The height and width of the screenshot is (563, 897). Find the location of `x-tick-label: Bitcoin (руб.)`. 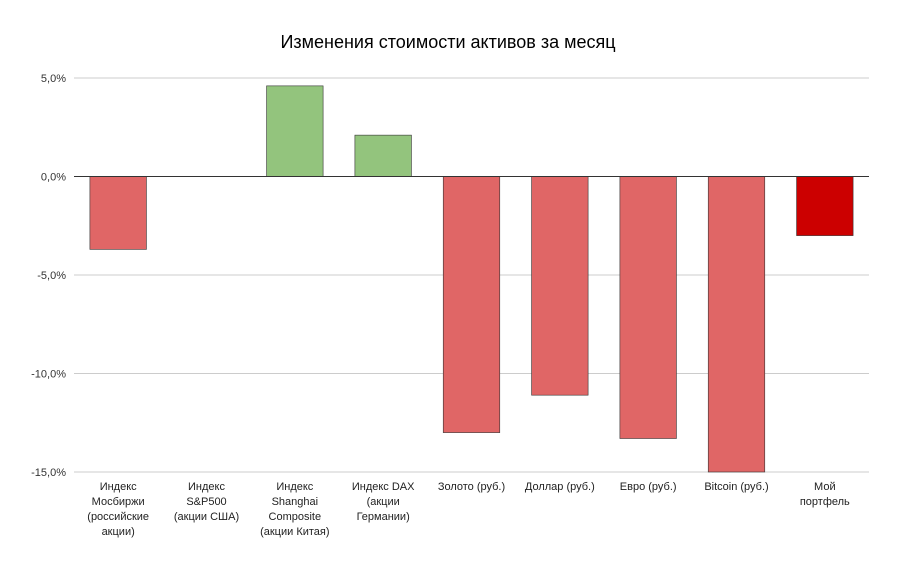

x-tick-label: Bitcoin (руб.) is located at coordinates (736, 487).